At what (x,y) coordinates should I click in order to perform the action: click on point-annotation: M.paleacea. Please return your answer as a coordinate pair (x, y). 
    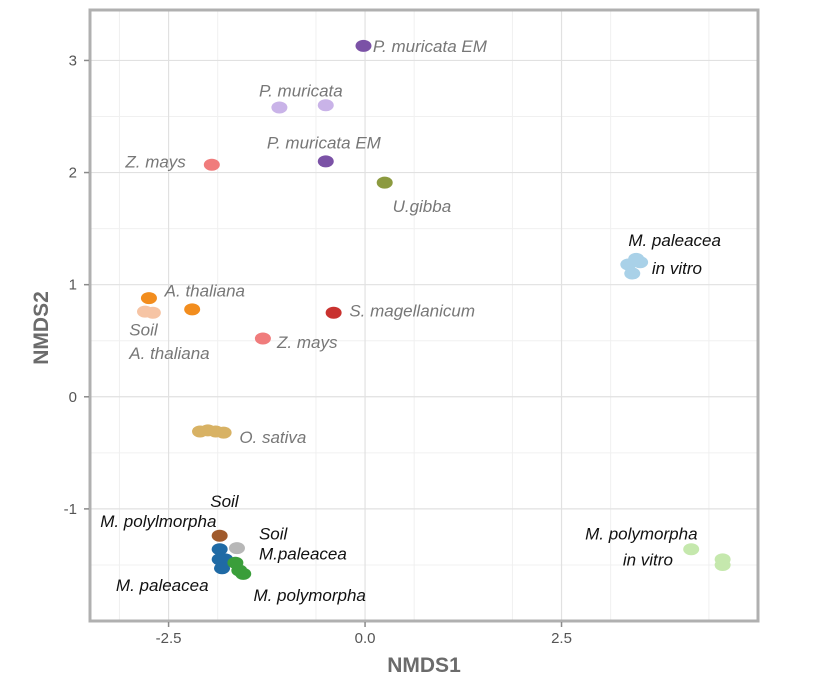
    Looking at the image, I should click on (303, 554).